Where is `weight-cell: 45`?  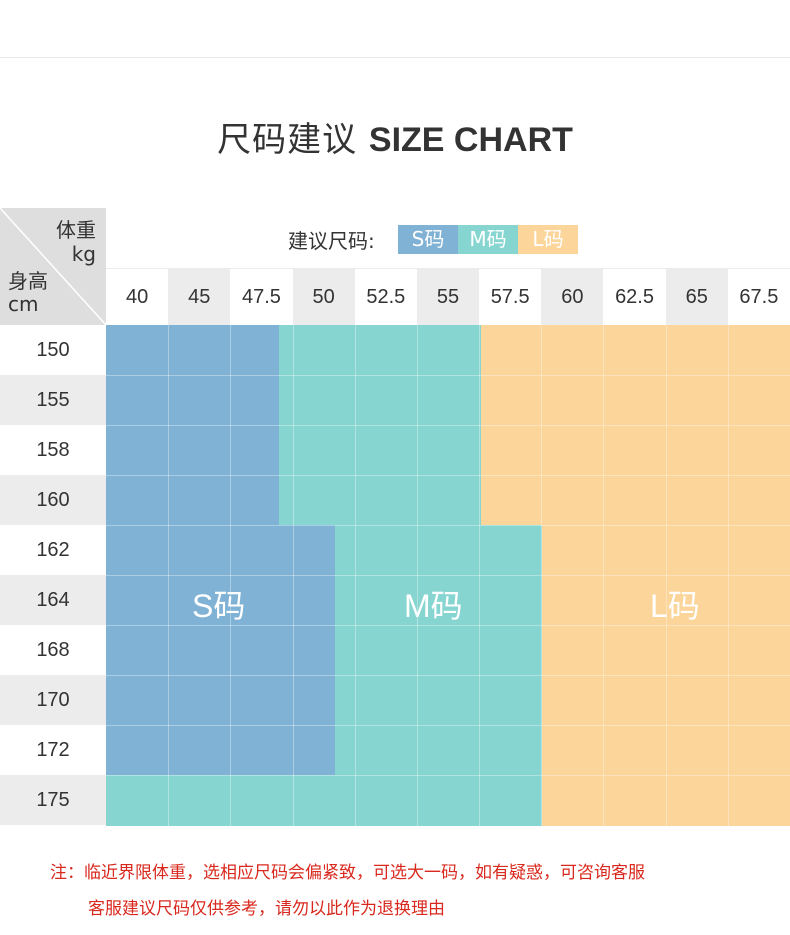 weight-cell: 45 is located at coordinates (199, 297).